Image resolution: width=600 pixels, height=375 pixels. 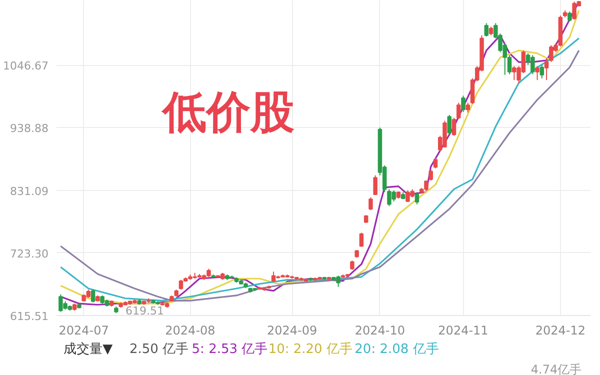 What do you see at coordinates (29, 191) in the screenshot?
I see `y-tick-label: 831.09` at bounding box center [29, 191].